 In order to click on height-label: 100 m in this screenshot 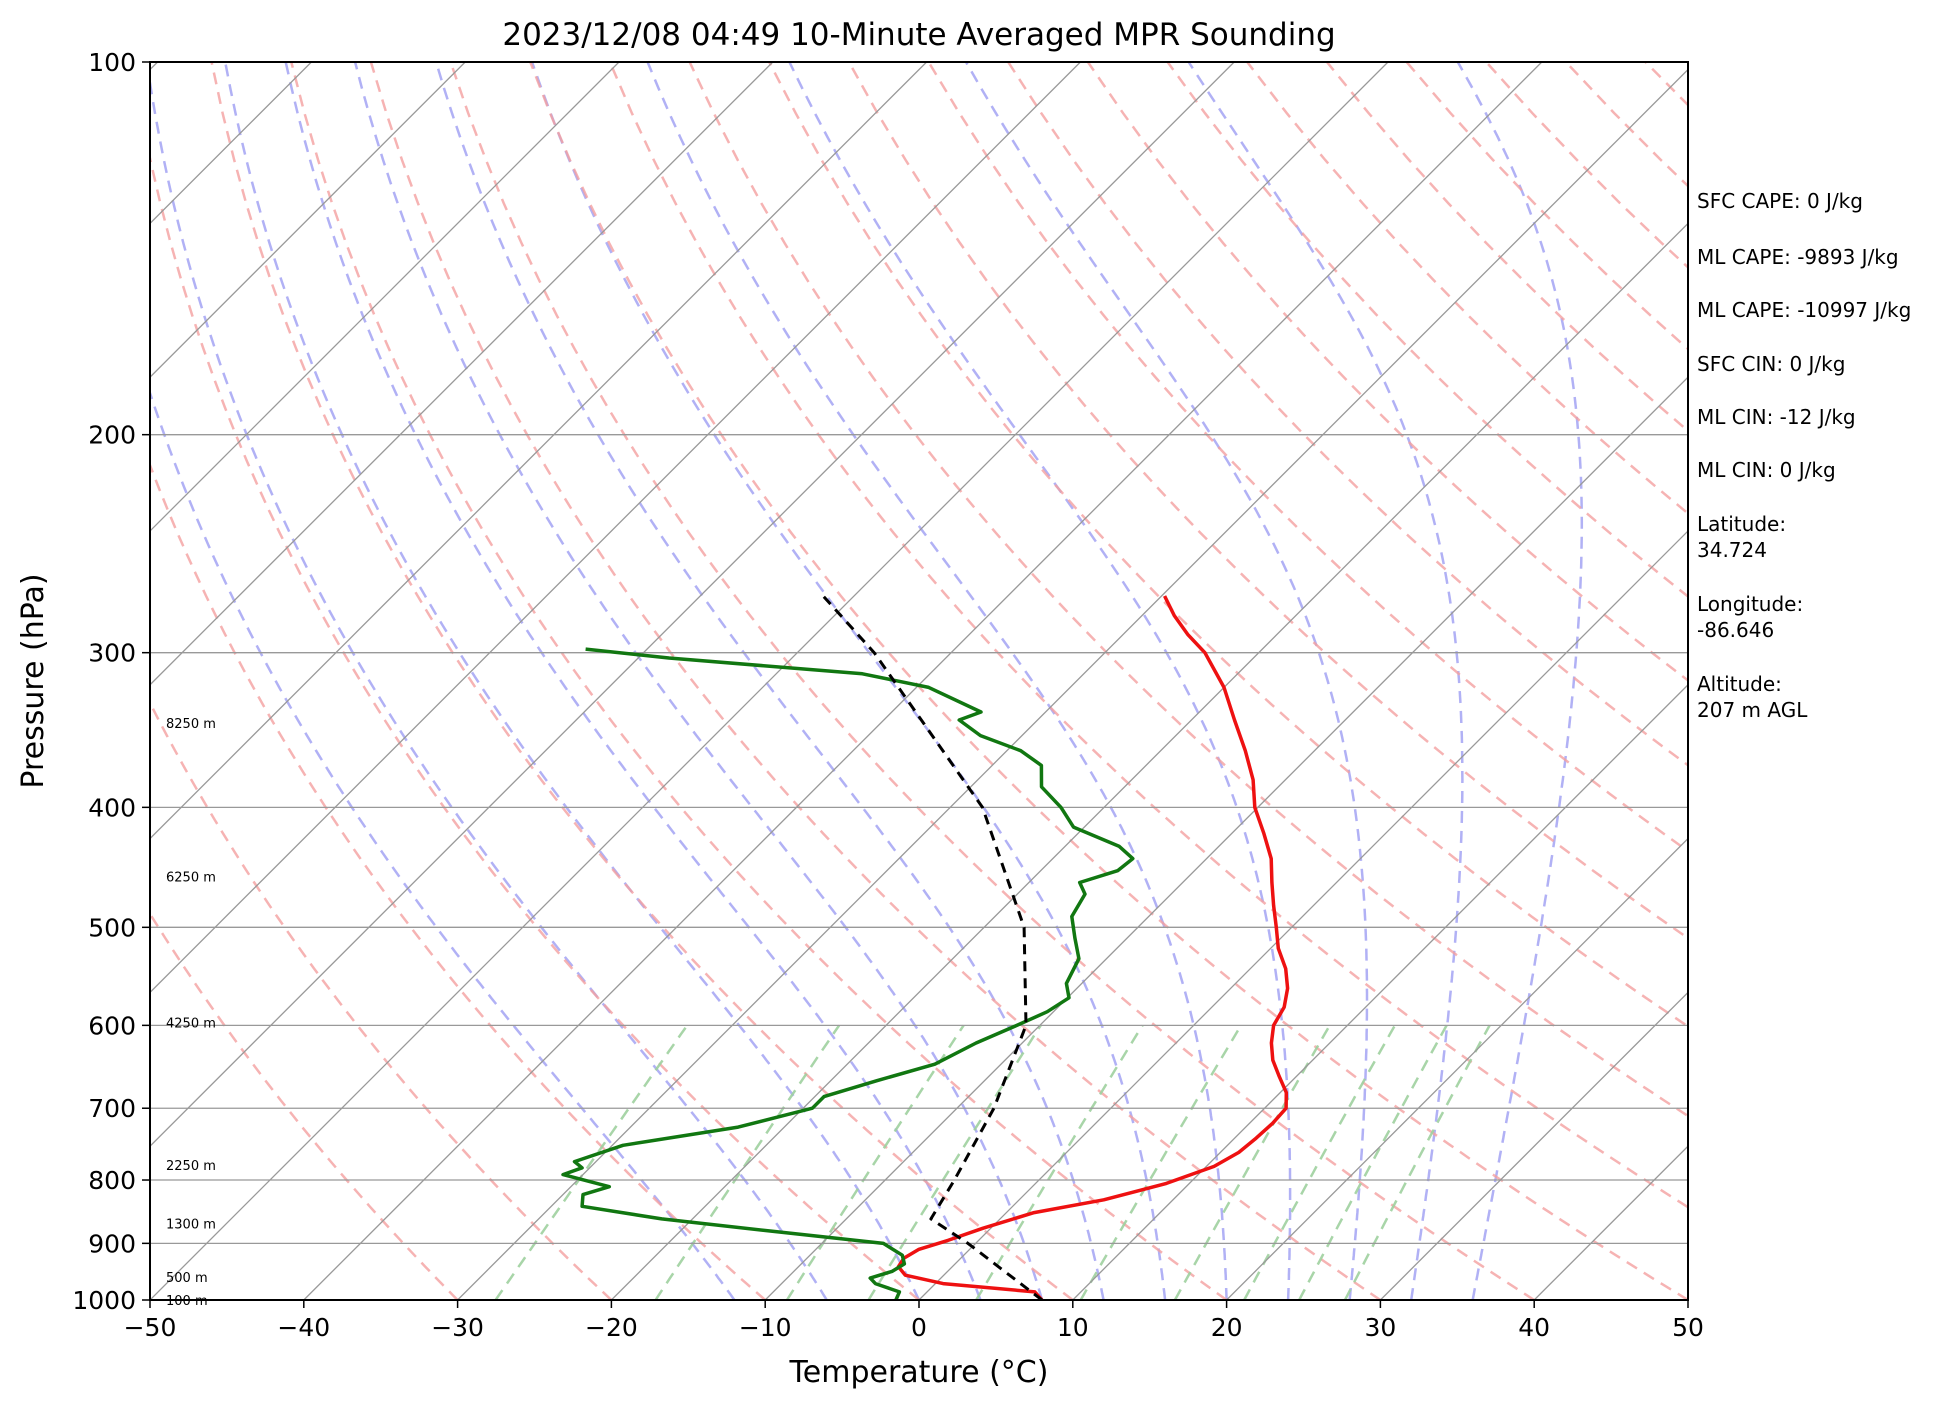, I will do `click(187, 1301)`.